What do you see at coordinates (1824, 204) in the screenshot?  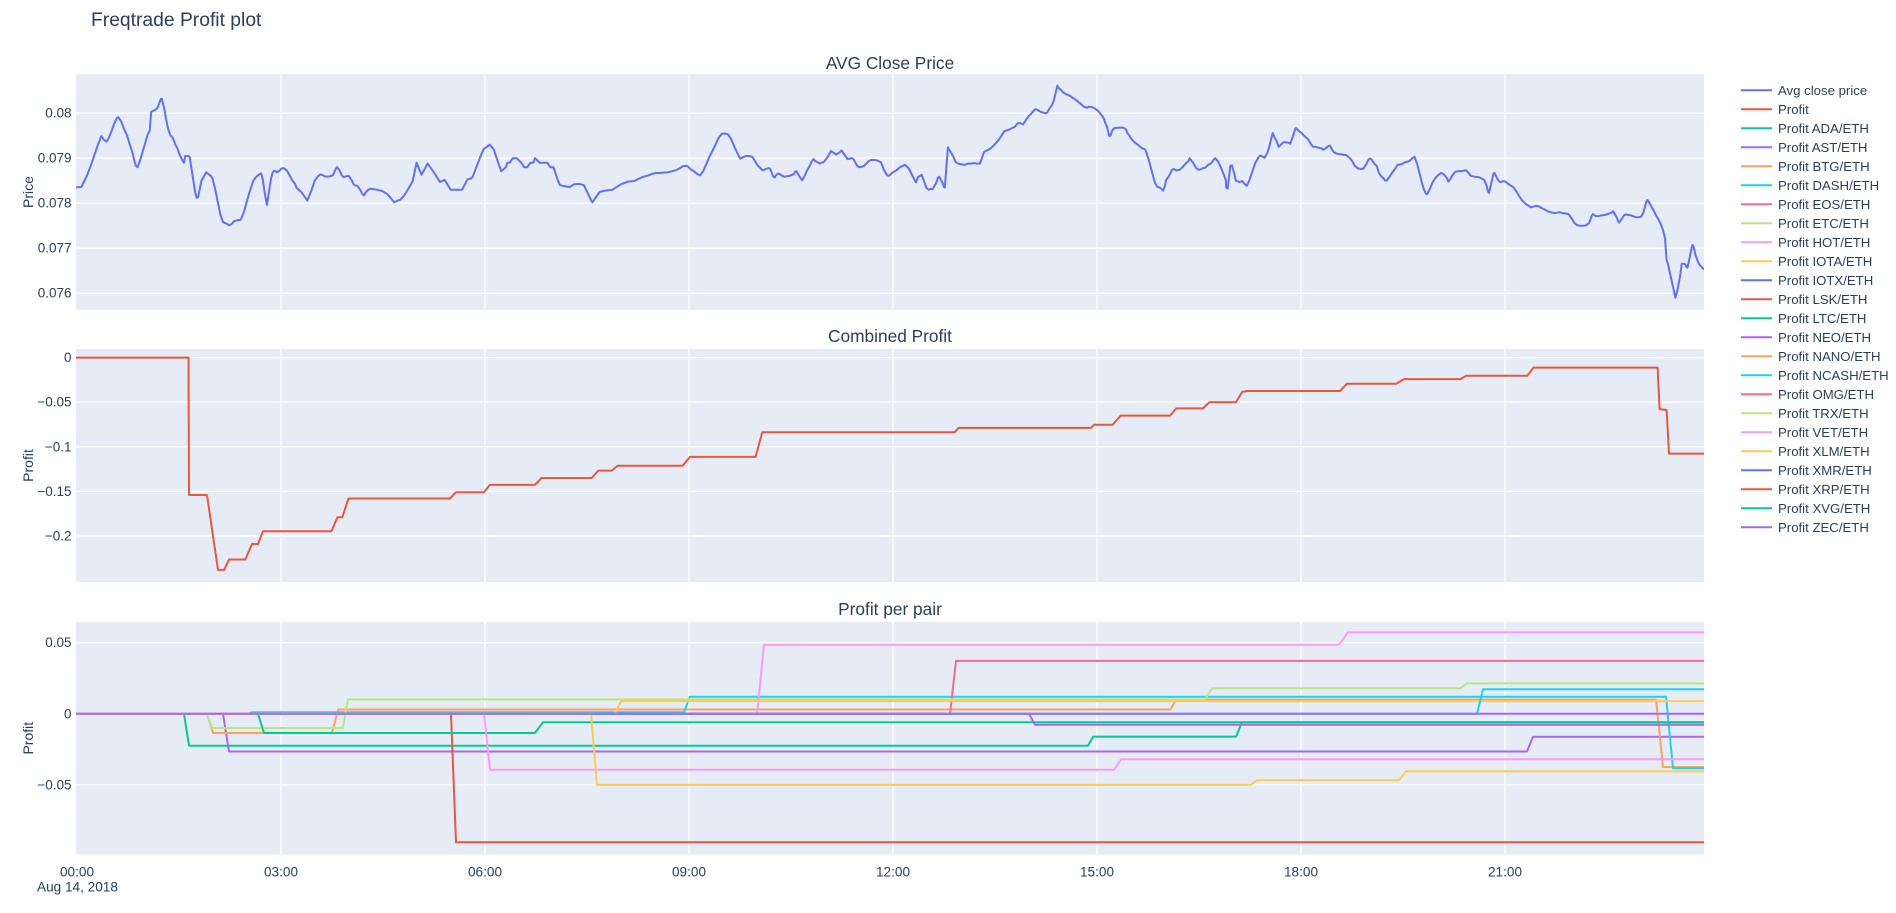 I see `svg-text: Profit EOS/ETH` at bounding box center [1824, 204].